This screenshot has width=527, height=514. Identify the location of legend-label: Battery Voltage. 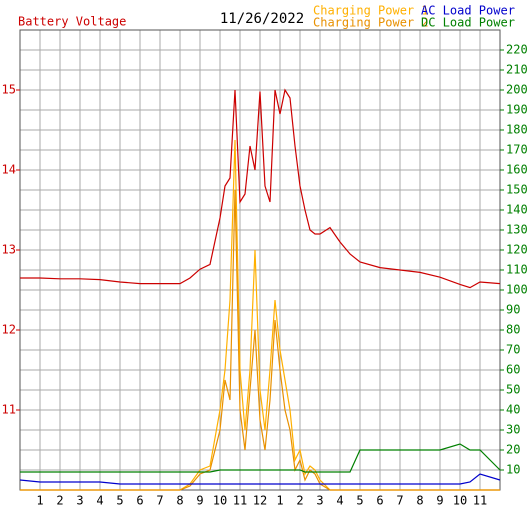
(72, 22).